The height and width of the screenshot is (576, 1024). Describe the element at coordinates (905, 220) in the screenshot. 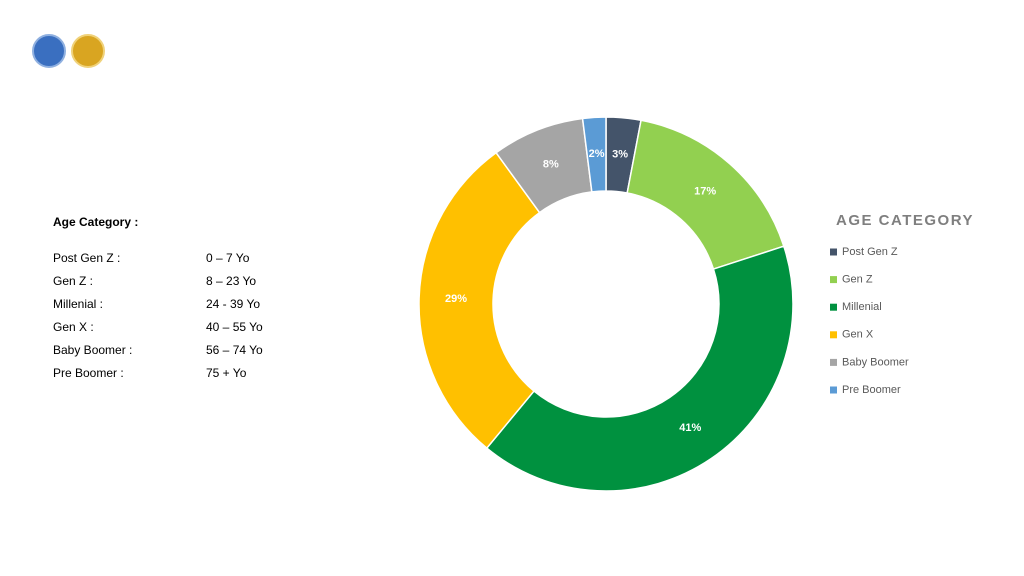

I see `legend-title: AGE CATEGORY` at that location.